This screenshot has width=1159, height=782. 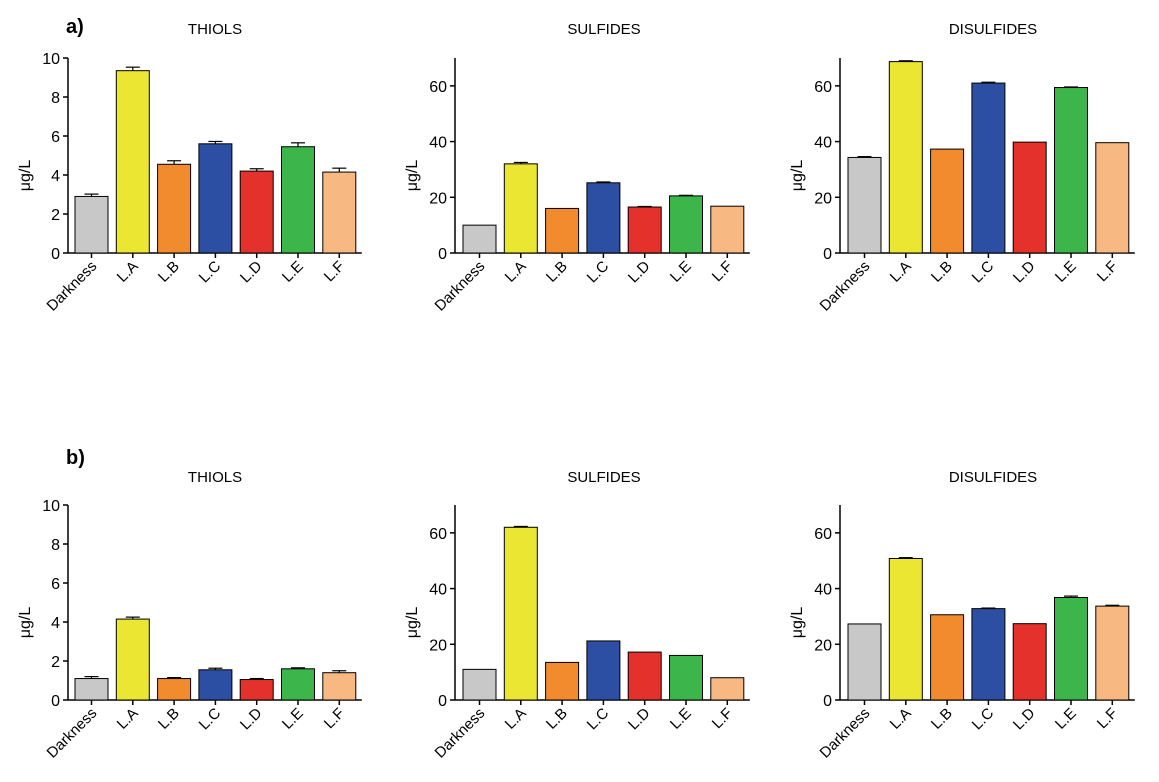 I want to click on y-tick-label: 10, so click(x=51, y=506).